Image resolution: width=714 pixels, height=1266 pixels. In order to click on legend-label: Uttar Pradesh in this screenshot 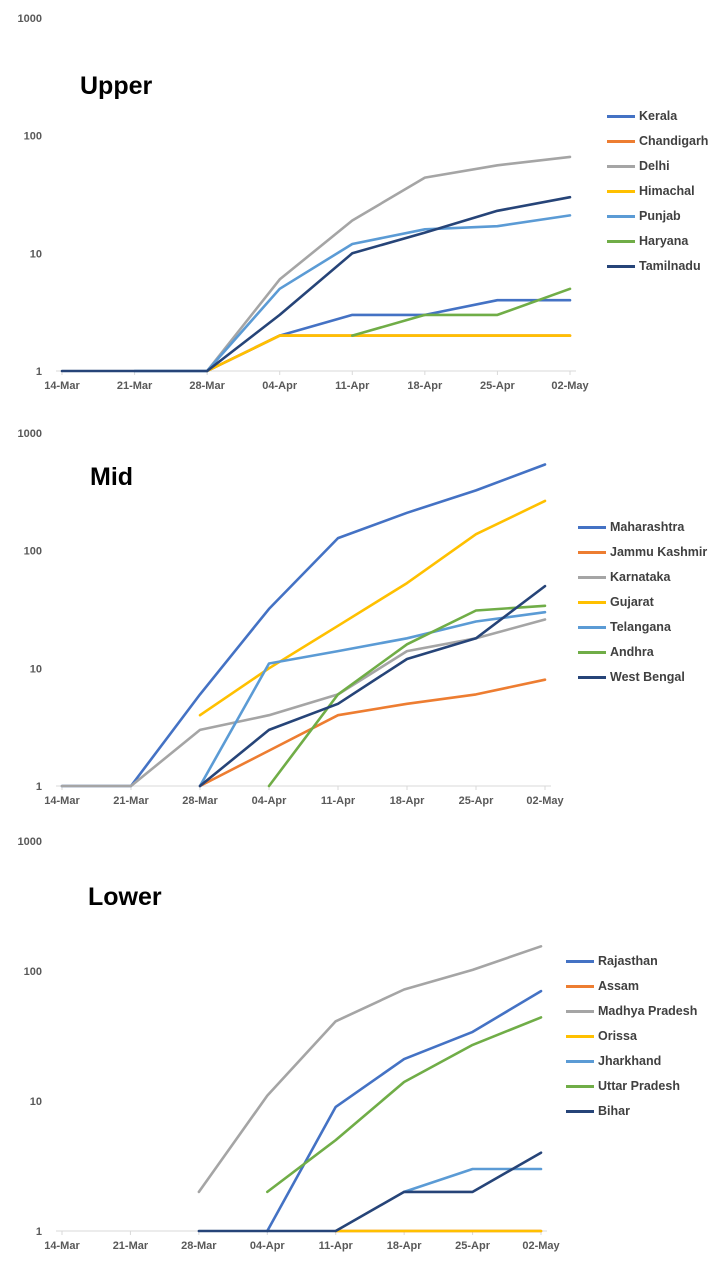, I will do `click(639, 1086)`.